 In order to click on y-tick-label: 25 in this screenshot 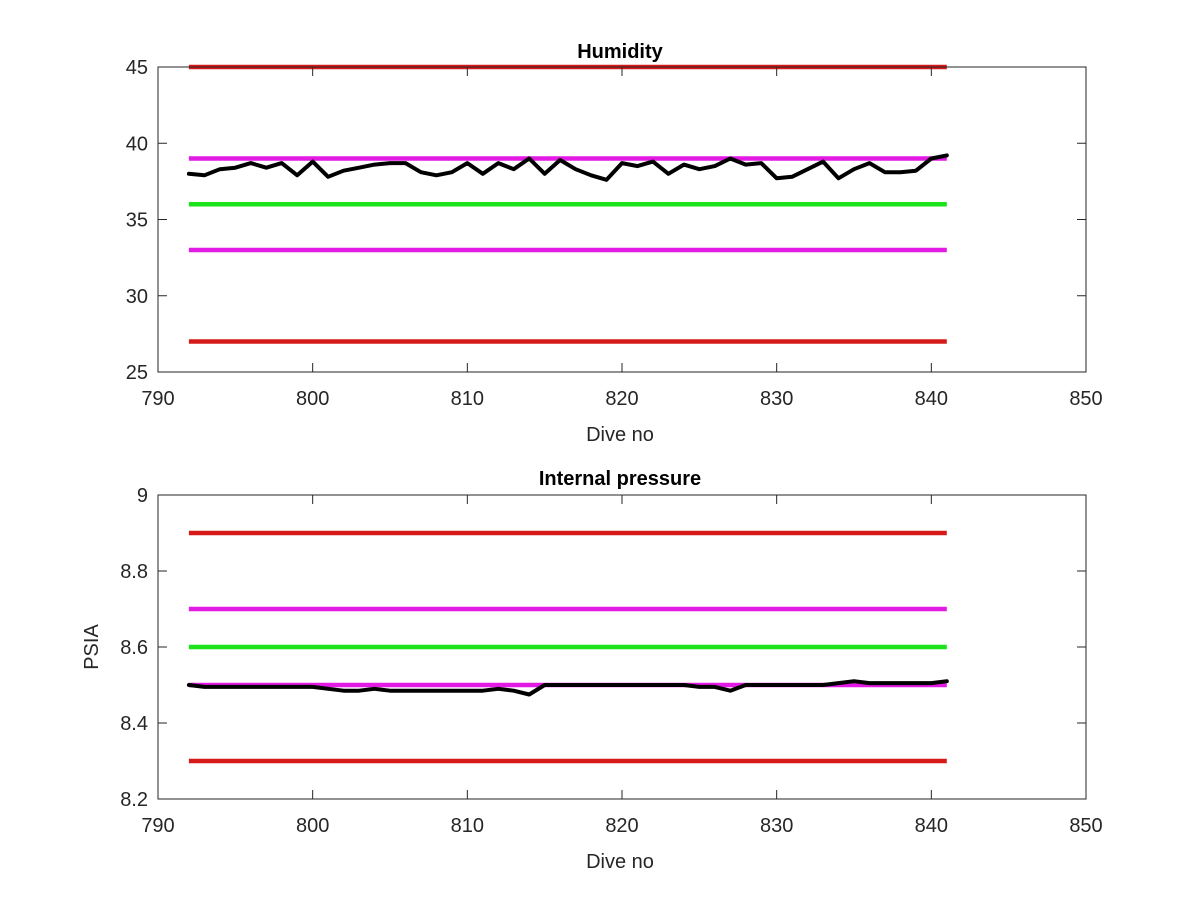, I will do `click(137, 373)`.